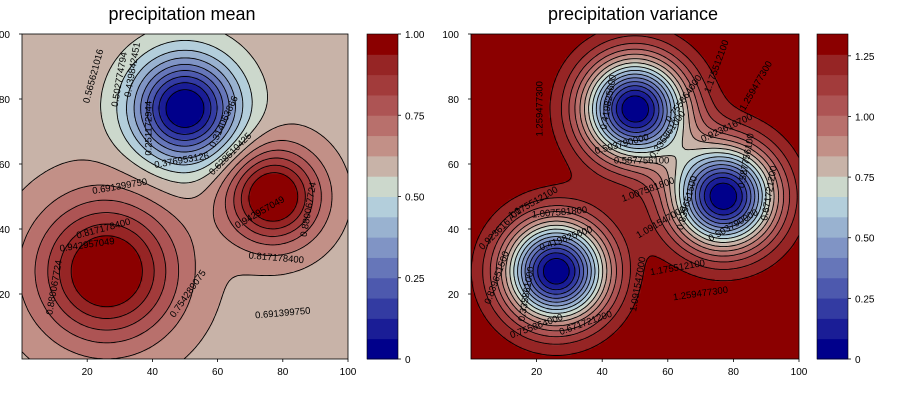  What do you see at coordinates (633, 14) in the screenshot?
I see `panel-title-variance: precipitation variance` at bounding box center [633, 14].